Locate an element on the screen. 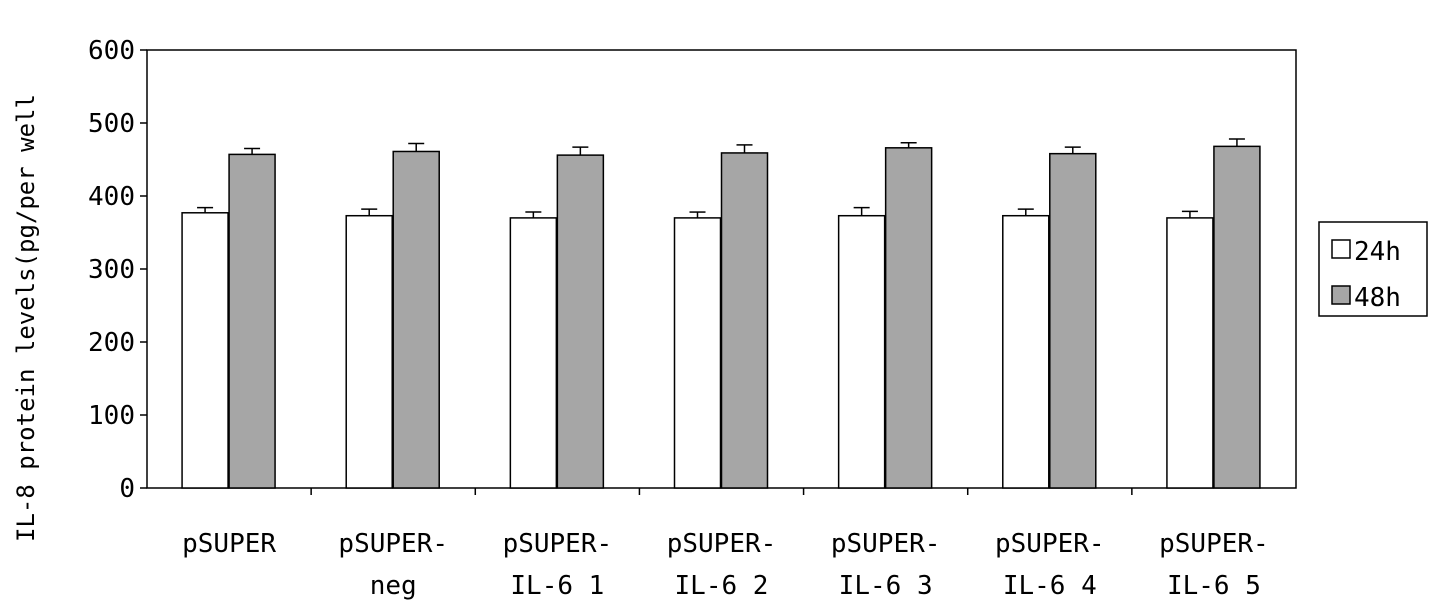 Image resolution: width=1441 pixels, height=616 pixels. y-tick-label: 400 is located at coordinates (111, 197).